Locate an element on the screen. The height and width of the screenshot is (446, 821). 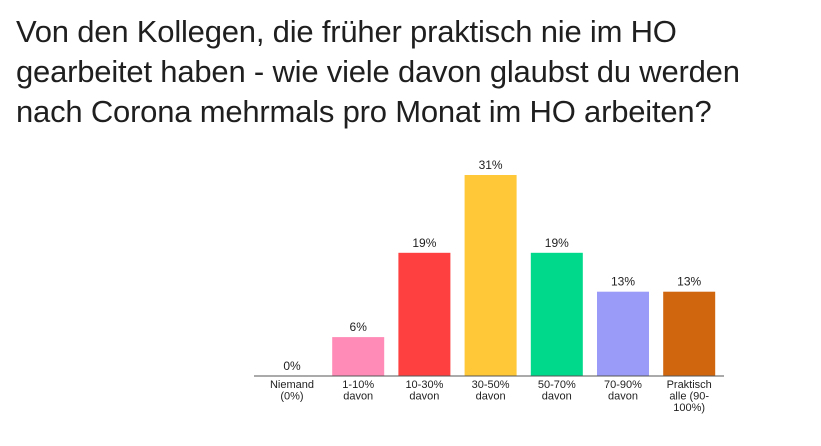
value-label-1: 6% is located at coordinates (359, 327).